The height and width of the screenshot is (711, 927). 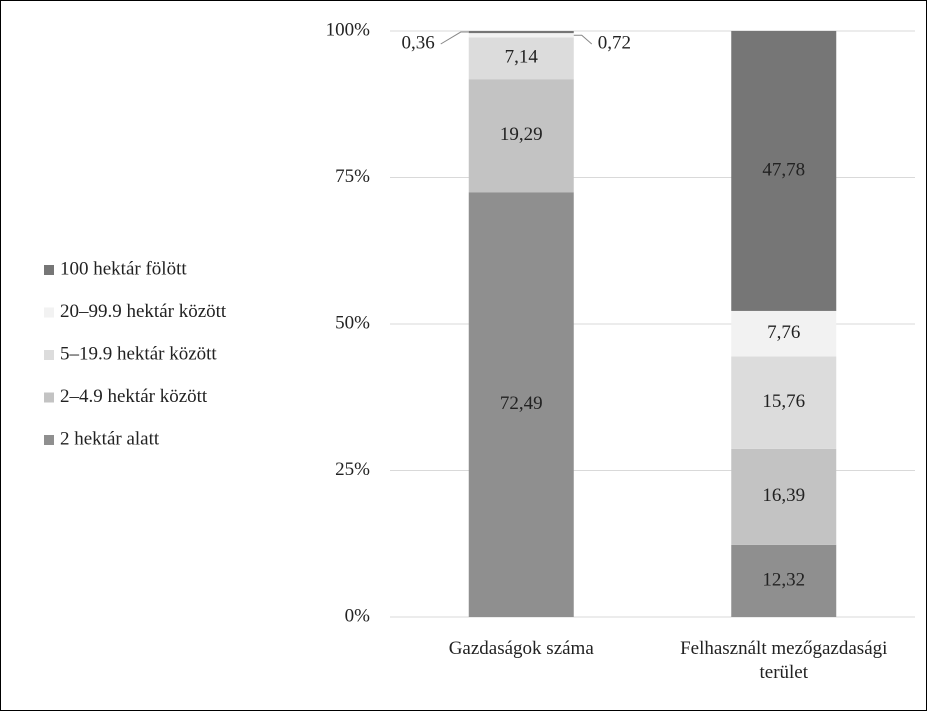 I want to click on y-tick-label: 75%, so click(x=352, y=176).